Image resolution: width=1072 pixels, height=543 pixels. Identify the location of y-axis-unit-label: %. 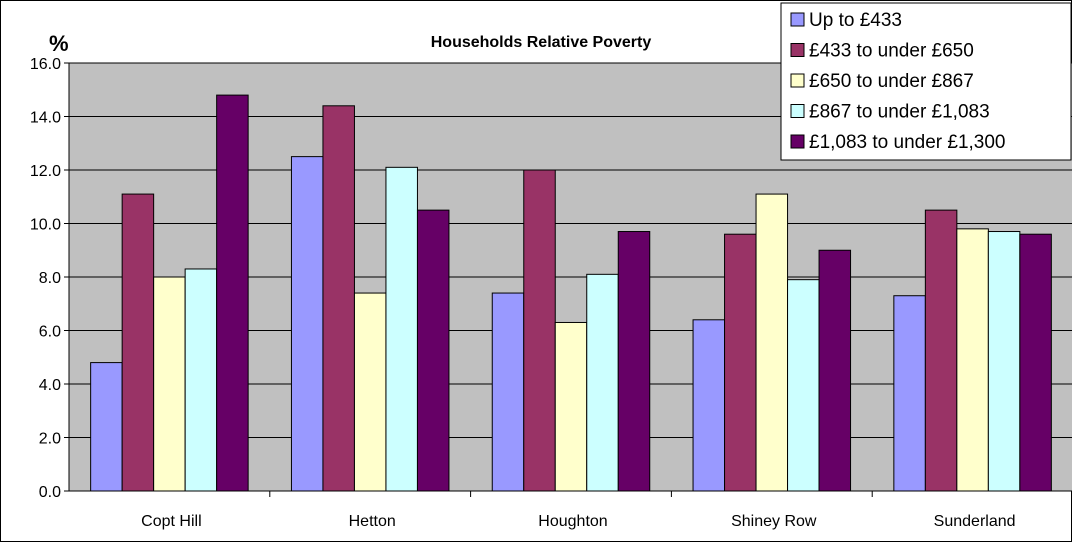
(59, 43).